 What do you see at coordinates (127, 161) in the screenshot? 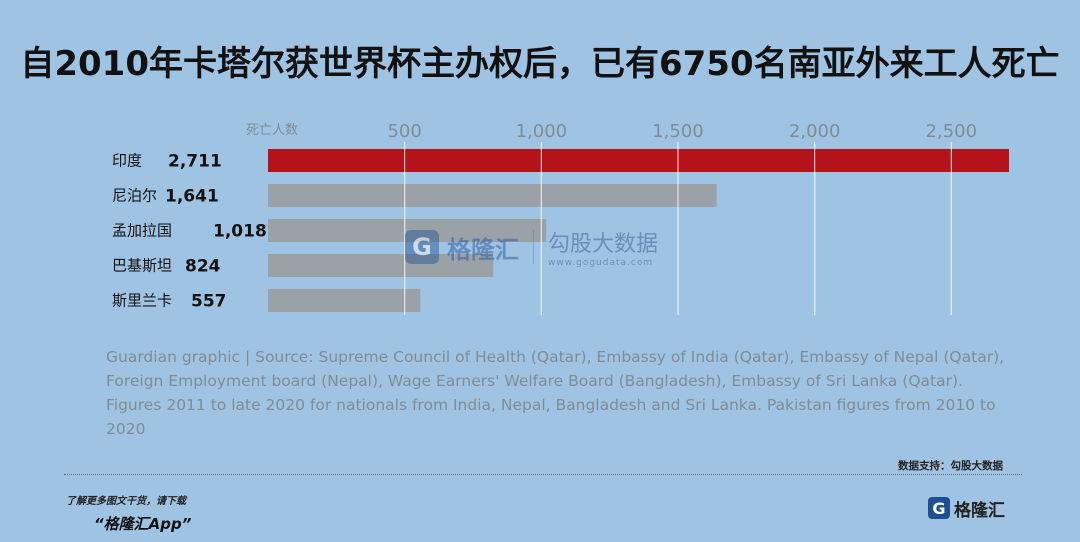
I see `category-label: 印度` at bounding box center [127, 161].